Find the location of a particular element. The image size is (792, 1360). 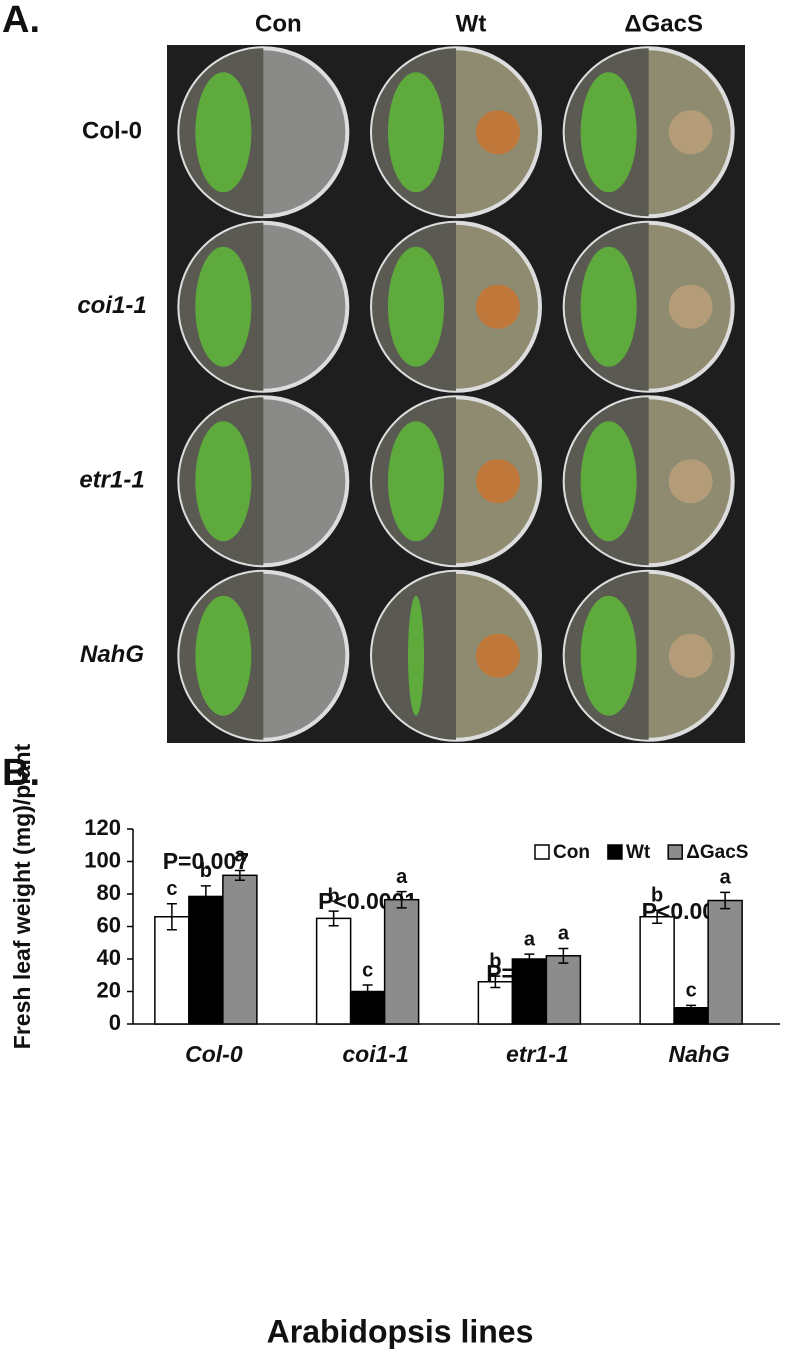

column-label: ΔGacS is located at coordinates (663, 23).